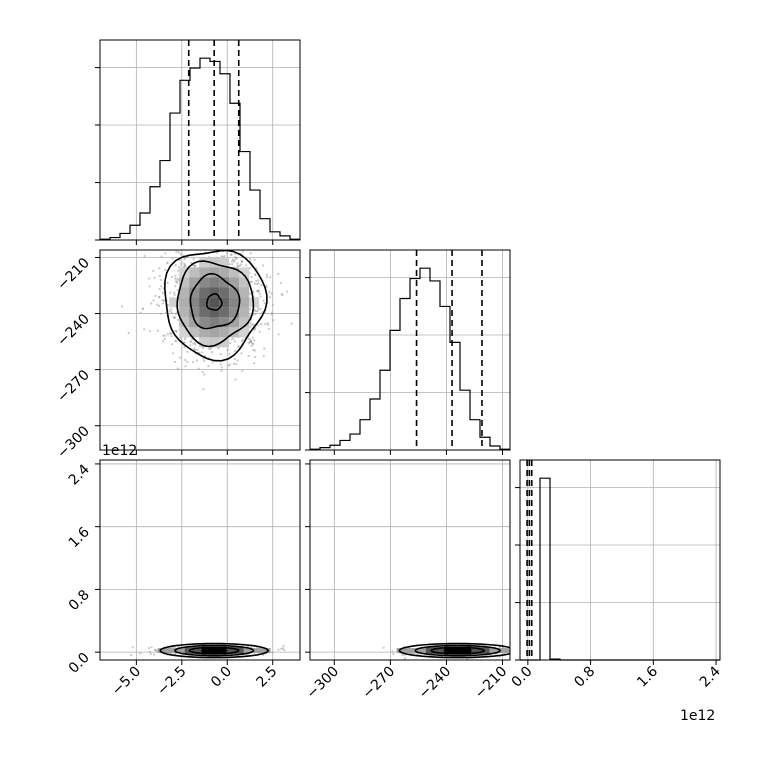 This screenshot has height=760, width=760. What do you see at coordinates (126, 681) in the screenshot?
I see `x-tick-label: −5.0` at bounding box center [126, 681].